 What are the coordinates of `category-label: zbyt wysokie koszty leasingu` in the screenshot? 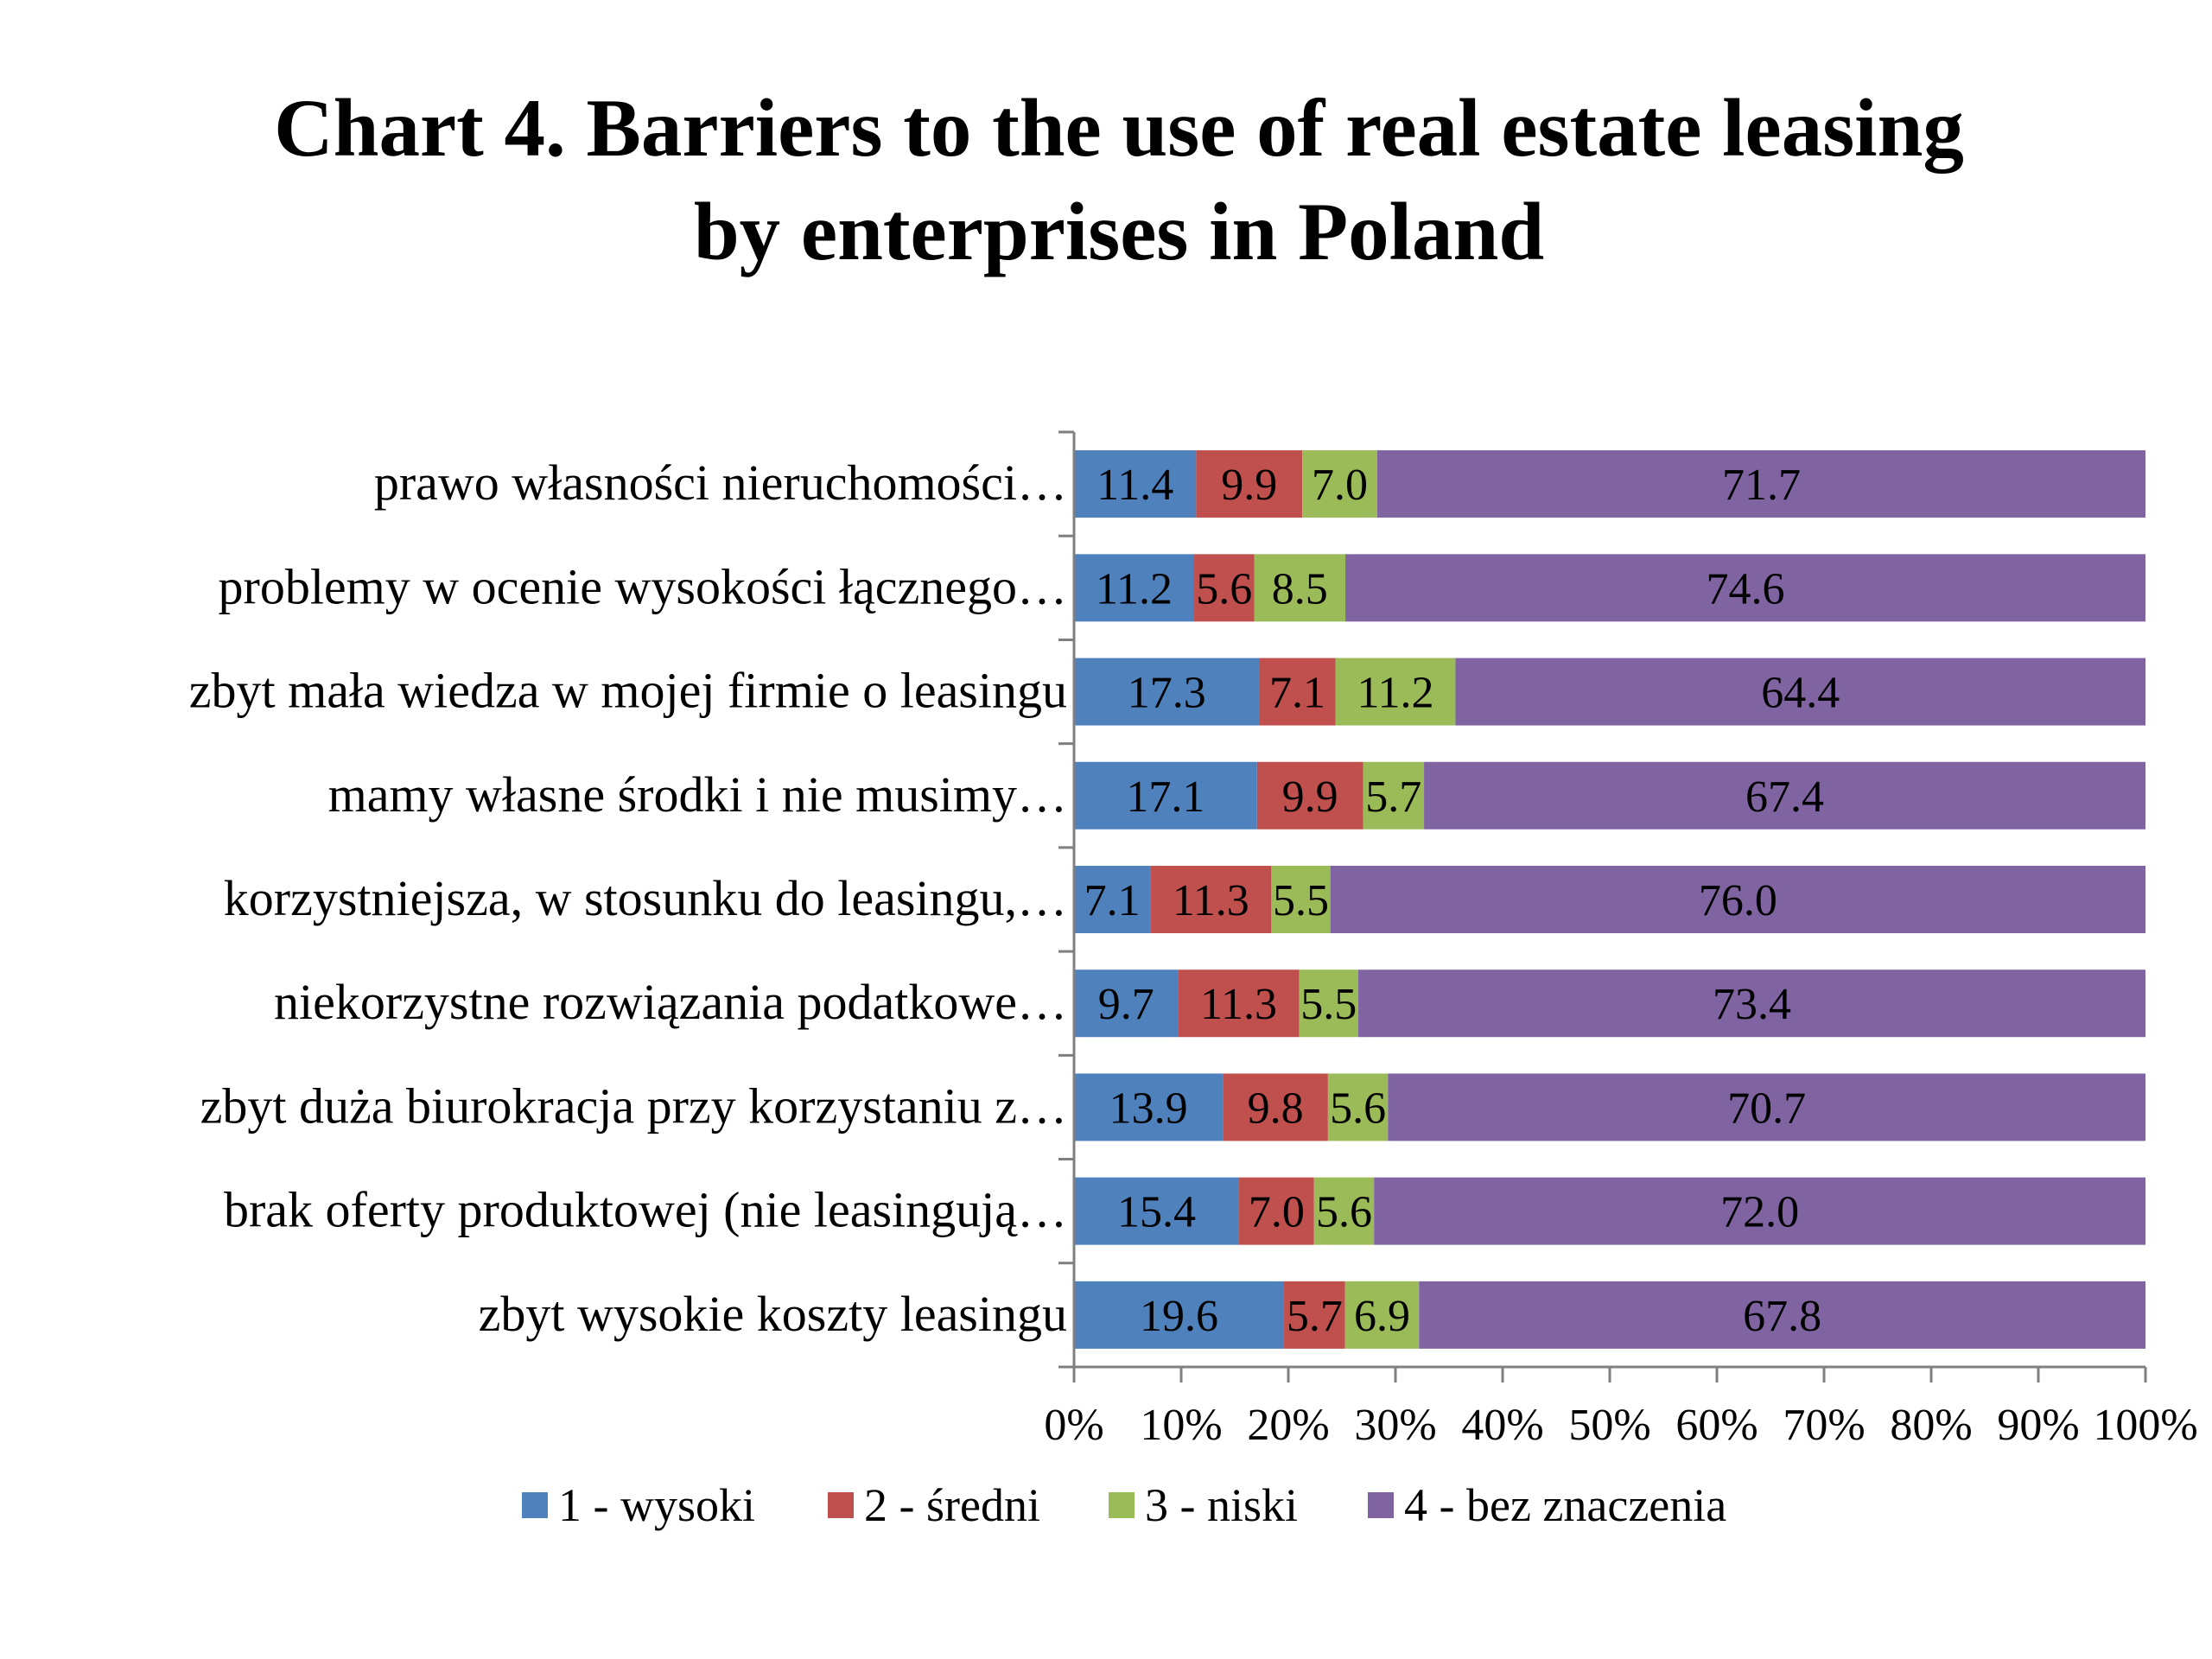 It's located at (773, 1314).